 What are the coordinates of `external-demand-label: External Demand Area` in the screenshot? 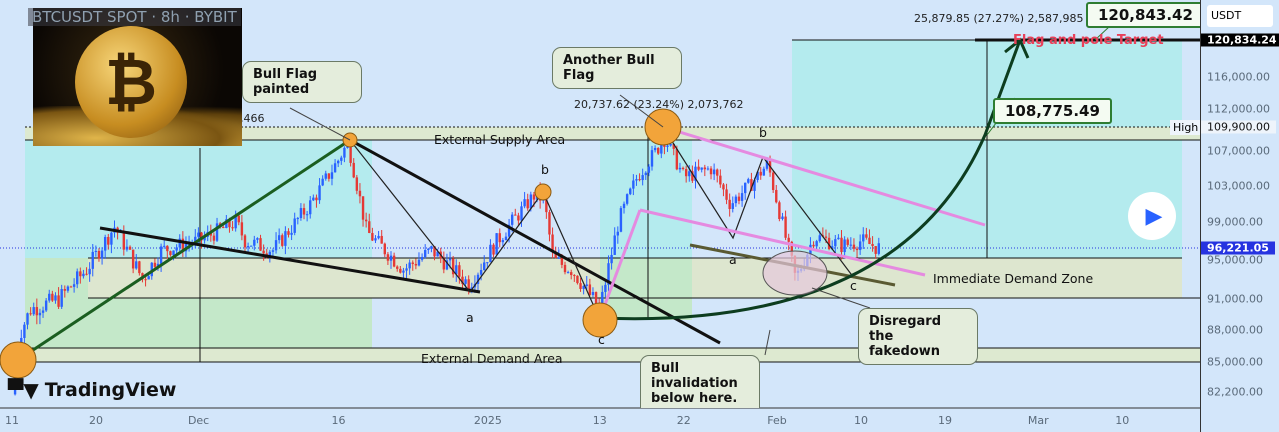 It's located at (492, 358).